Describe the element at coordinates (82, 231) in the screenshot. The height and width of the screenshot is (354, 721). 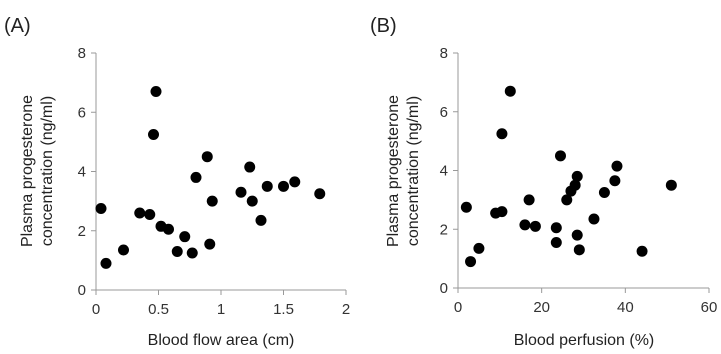
I see `panel-a-y-tick-label: 2` at that location.